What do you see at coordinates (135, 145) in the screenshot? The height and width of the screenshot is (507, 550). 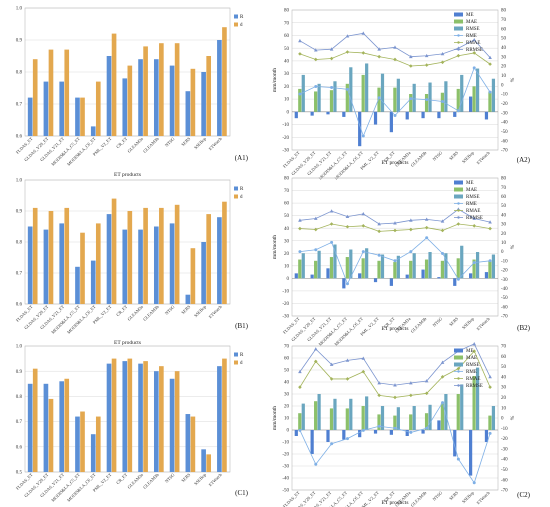 I see `x-tick-label: GLEAM3a` at bounding box center [135, 145].